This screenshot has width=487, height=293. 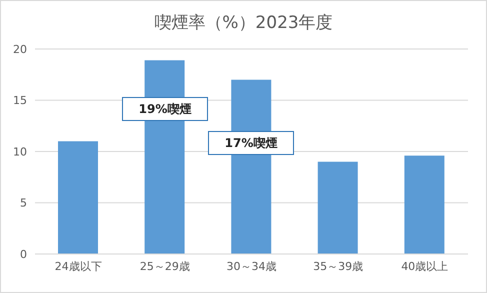 What do you see at coordinates (20, 49) in the screenshot?
I see `y-tick-label: 20` at bounding box center [20, 49].